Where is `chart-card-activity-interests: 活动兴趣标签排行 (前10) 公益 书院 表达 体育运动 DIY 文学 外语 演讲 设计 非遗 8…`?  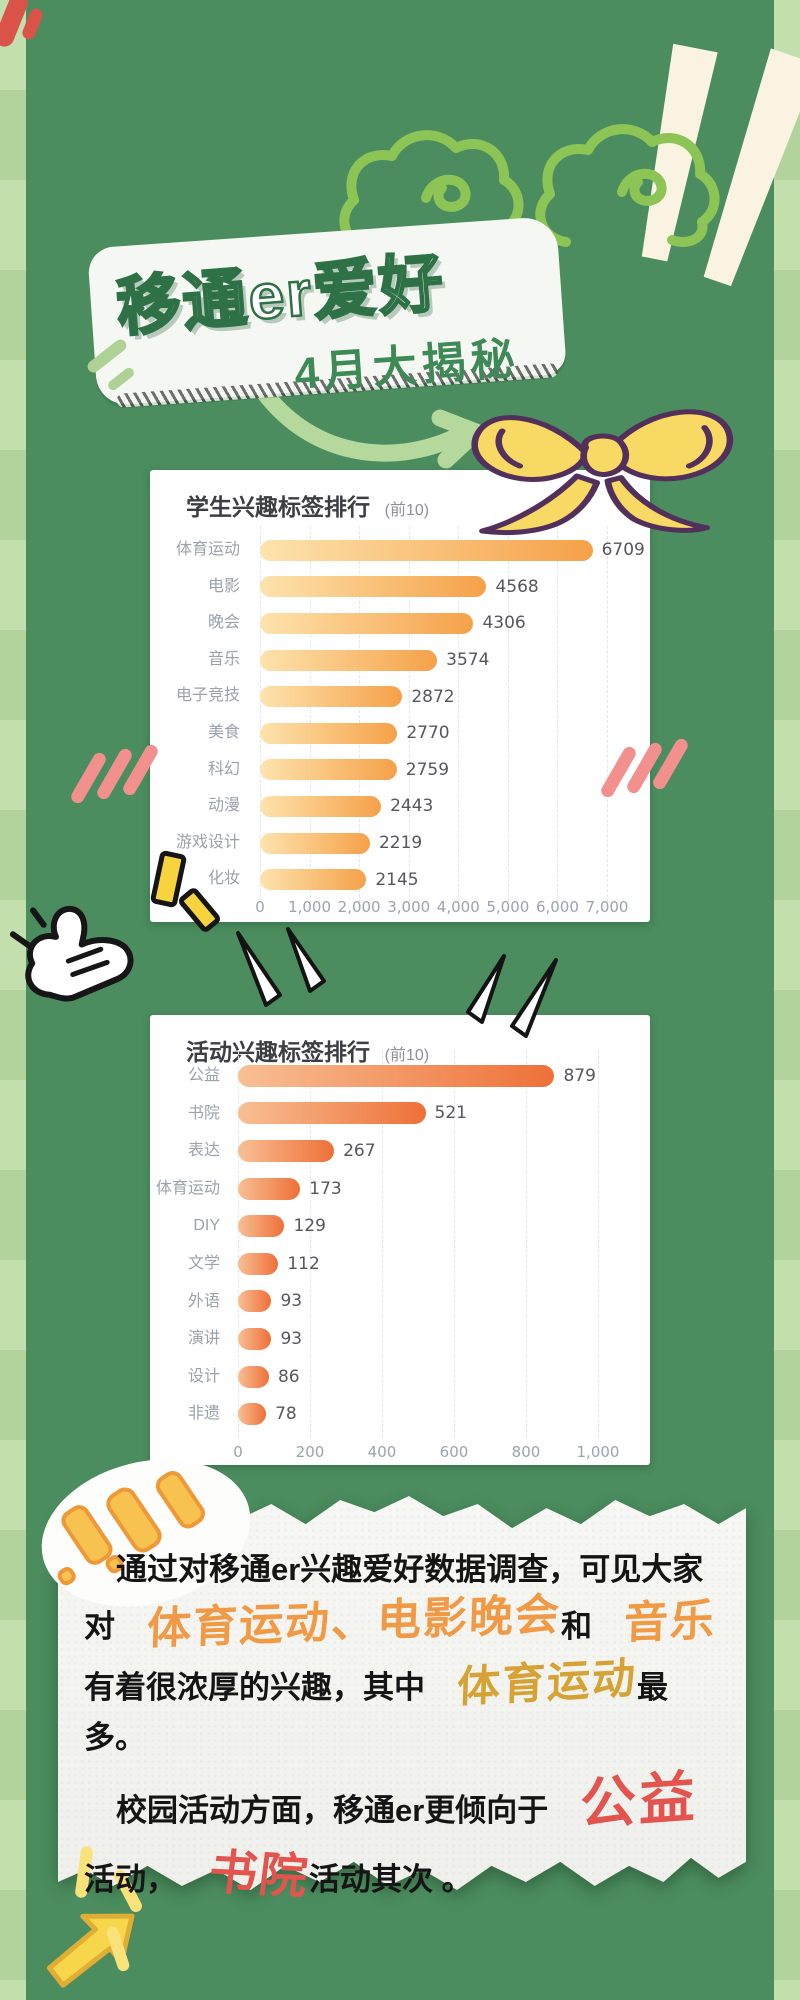
chart-card-activity-interests: 活动兴趣标签排行 (前10) 公益 书院 表达 体育运动 DIY 文学 外语 演讲 设计 非遗 8… is located at coordinates (400, 1240).